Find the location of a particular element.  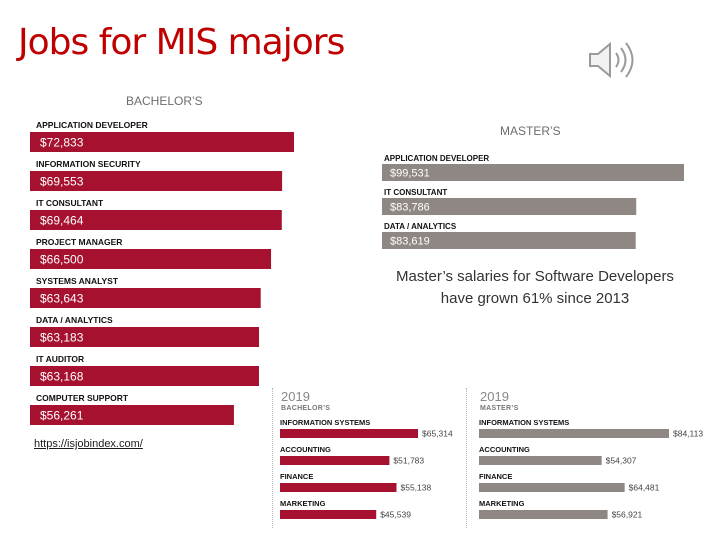

bachelors-value-label: $56,261 is located at coordinates (62, 415).